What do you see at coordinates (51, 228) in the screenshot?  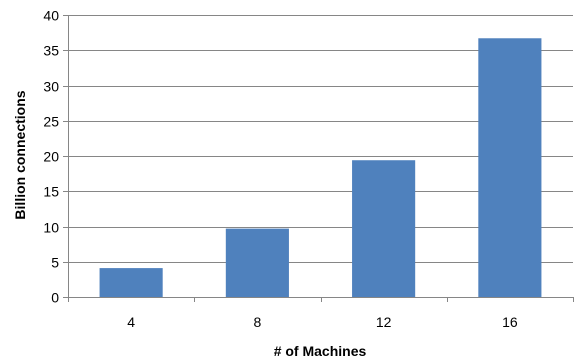 I see `y-tick-label: 10` at bounding box center [51, 228].